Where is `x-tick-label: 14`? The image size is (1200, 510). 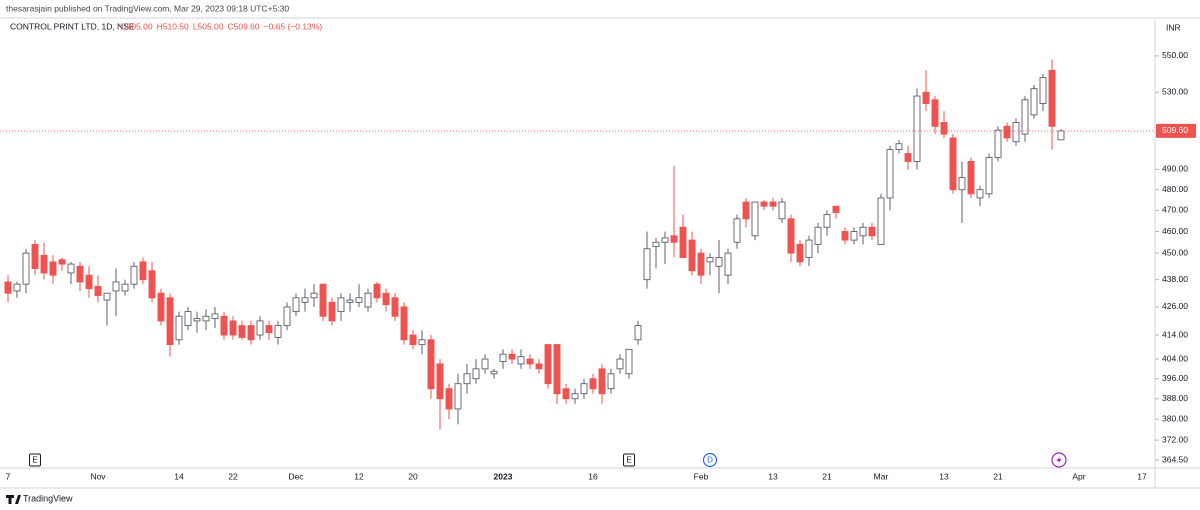
x-tick-label: 14 is located at coordinates (179, 476).